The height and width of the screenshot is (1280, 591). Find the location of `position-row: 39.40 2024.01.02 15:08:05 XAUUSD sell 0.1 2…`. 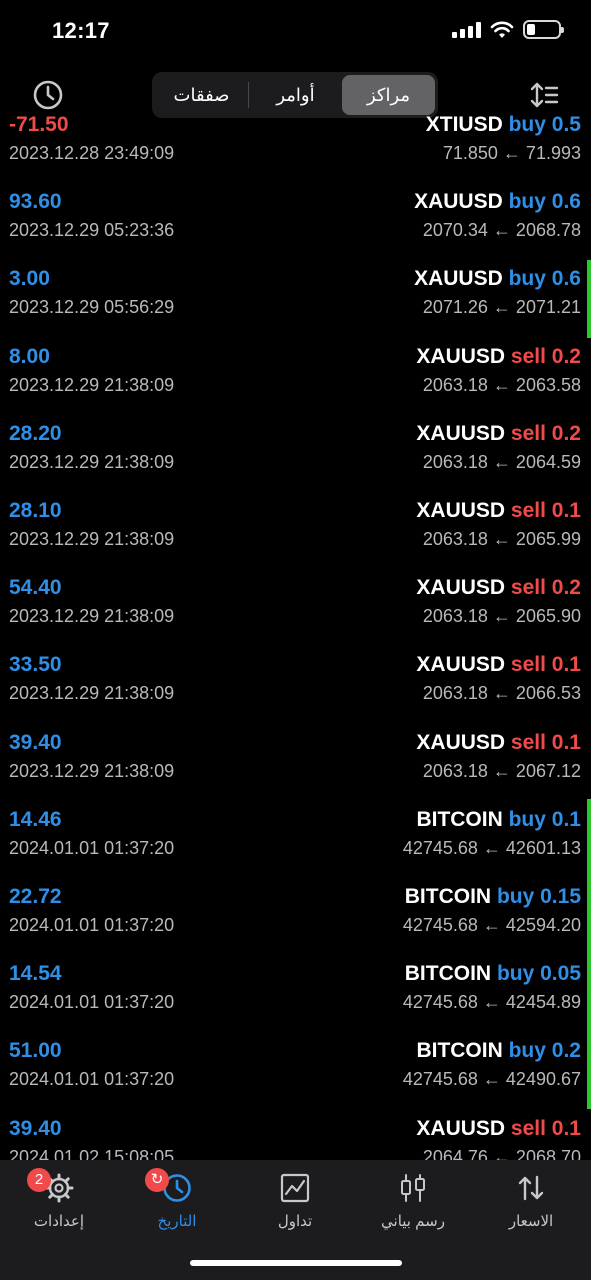

position-row: 39.40 2024.01.02 15:08:05 XAUUSD sell 0.1 2… is located at coordinates (295, 1135).